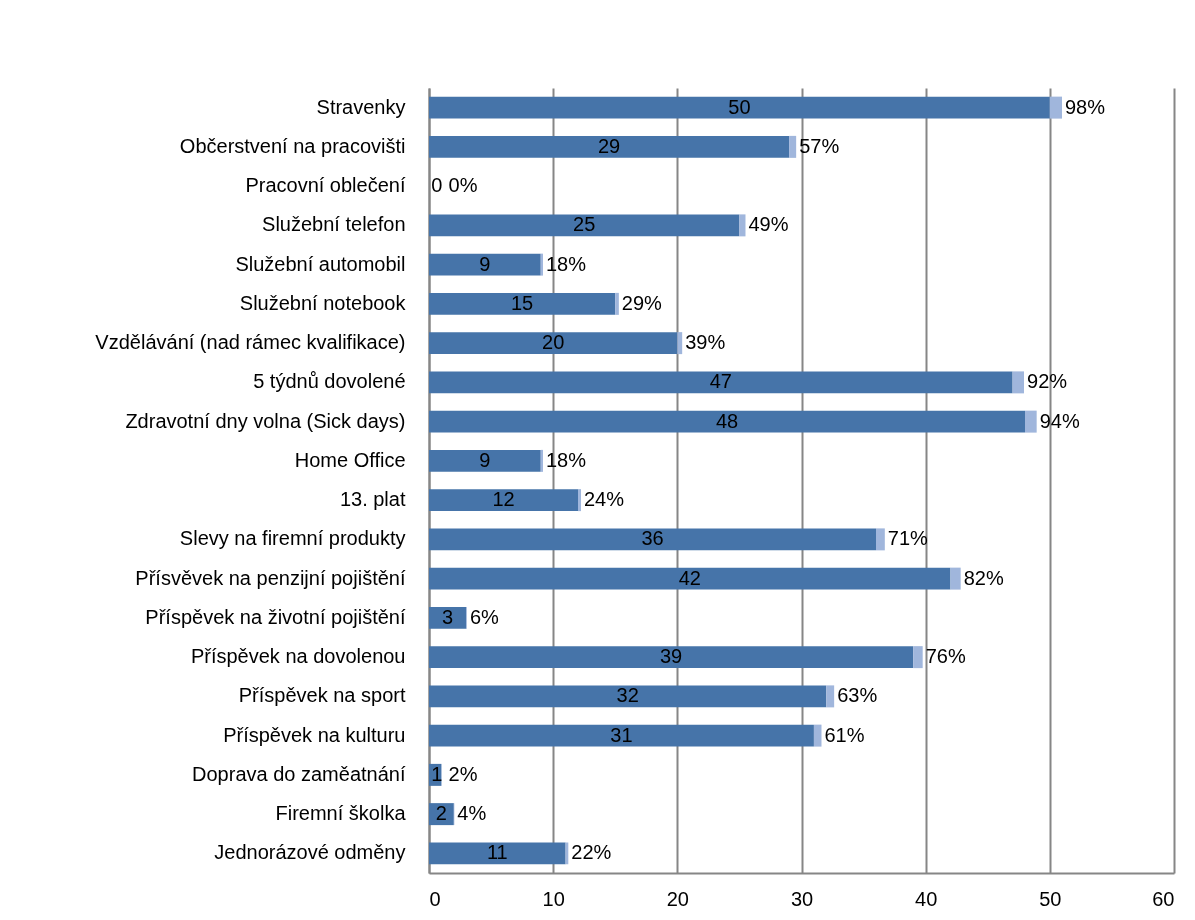 The width and height of the screenshot is (1195, 920). What do you see at coordinates (983, 577) in the screenshot?
I see `data-label: 82%` at bounding box center [983, 577].